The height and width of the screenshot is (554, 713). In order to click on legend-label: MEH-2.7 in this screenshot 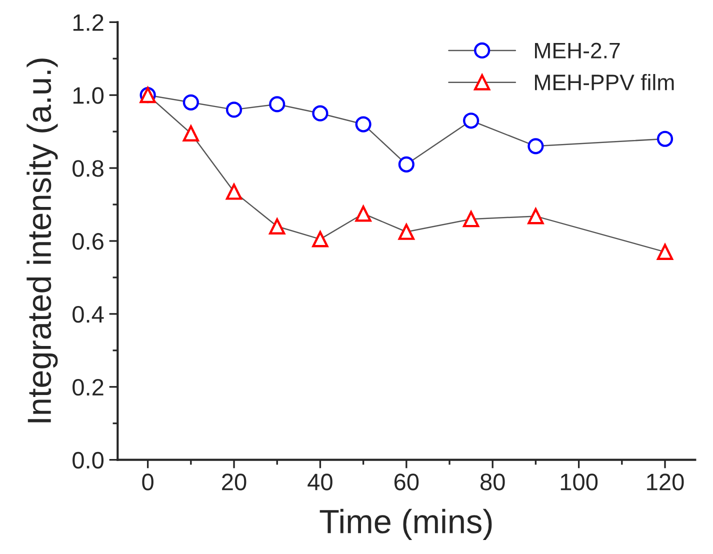, I will do `click(577, 50)`.